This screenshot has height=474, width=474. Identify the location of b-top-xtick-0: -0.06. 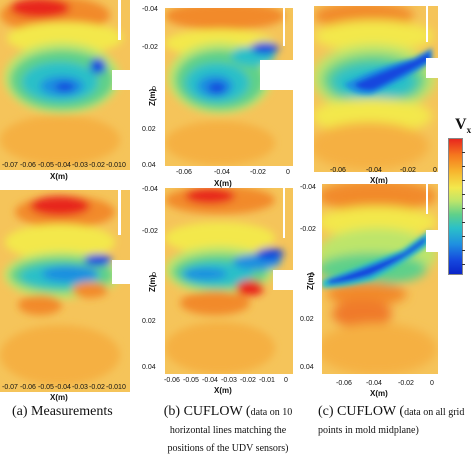
(184, 172).